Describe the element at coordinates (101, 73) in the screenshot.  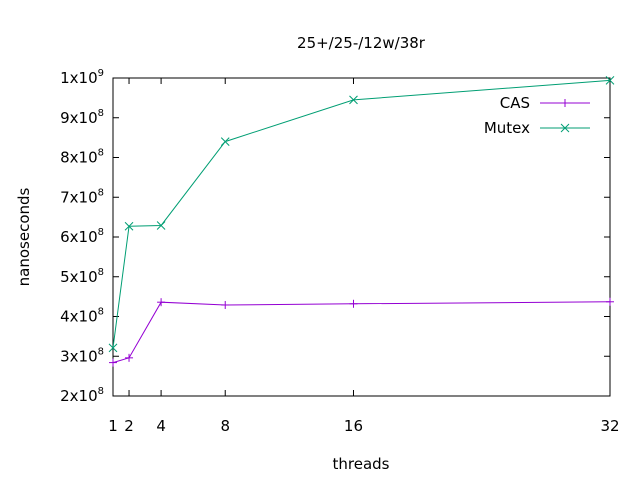
I see `y-tick-exponent: 9` at that location.